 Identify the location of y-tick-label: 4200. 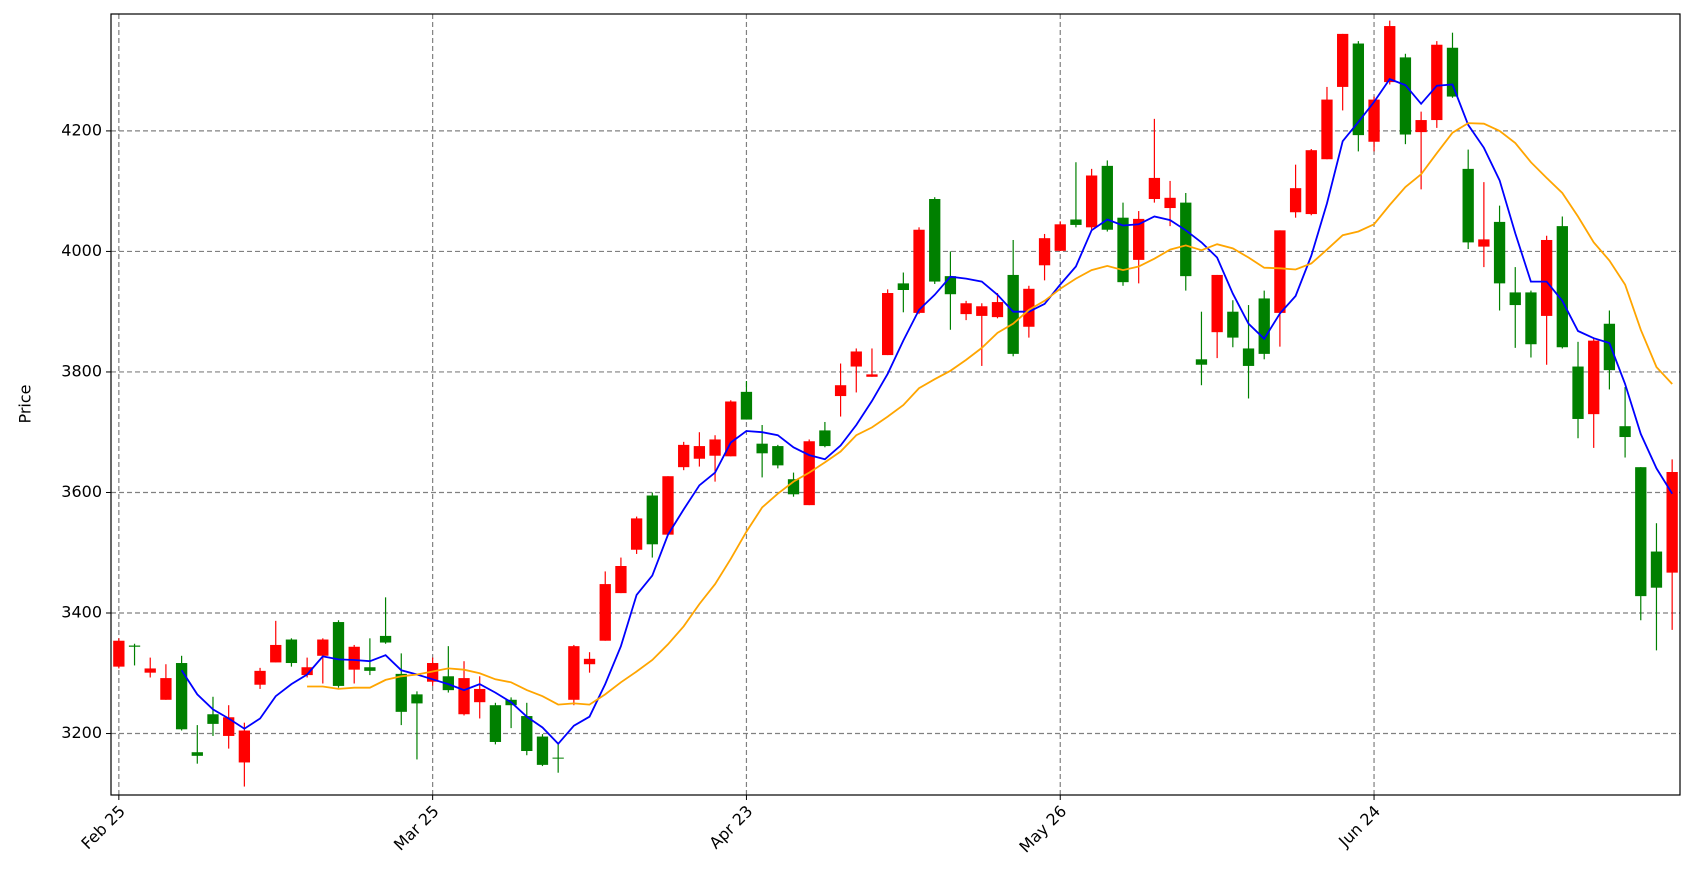
(81, 129).